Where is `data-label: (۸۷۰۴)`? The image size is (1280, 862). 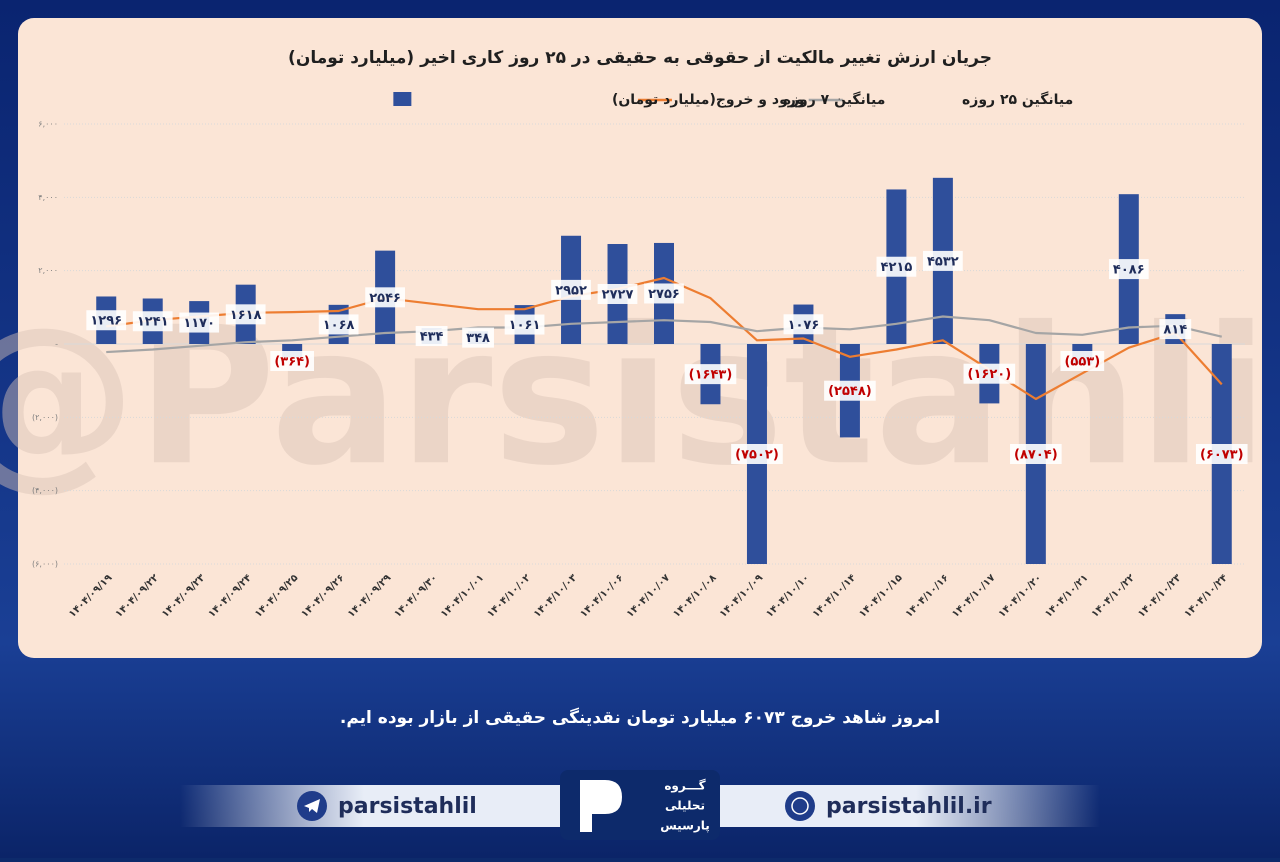 data-label: (۸۷۰۴) is located at coordinates (1036, 454).